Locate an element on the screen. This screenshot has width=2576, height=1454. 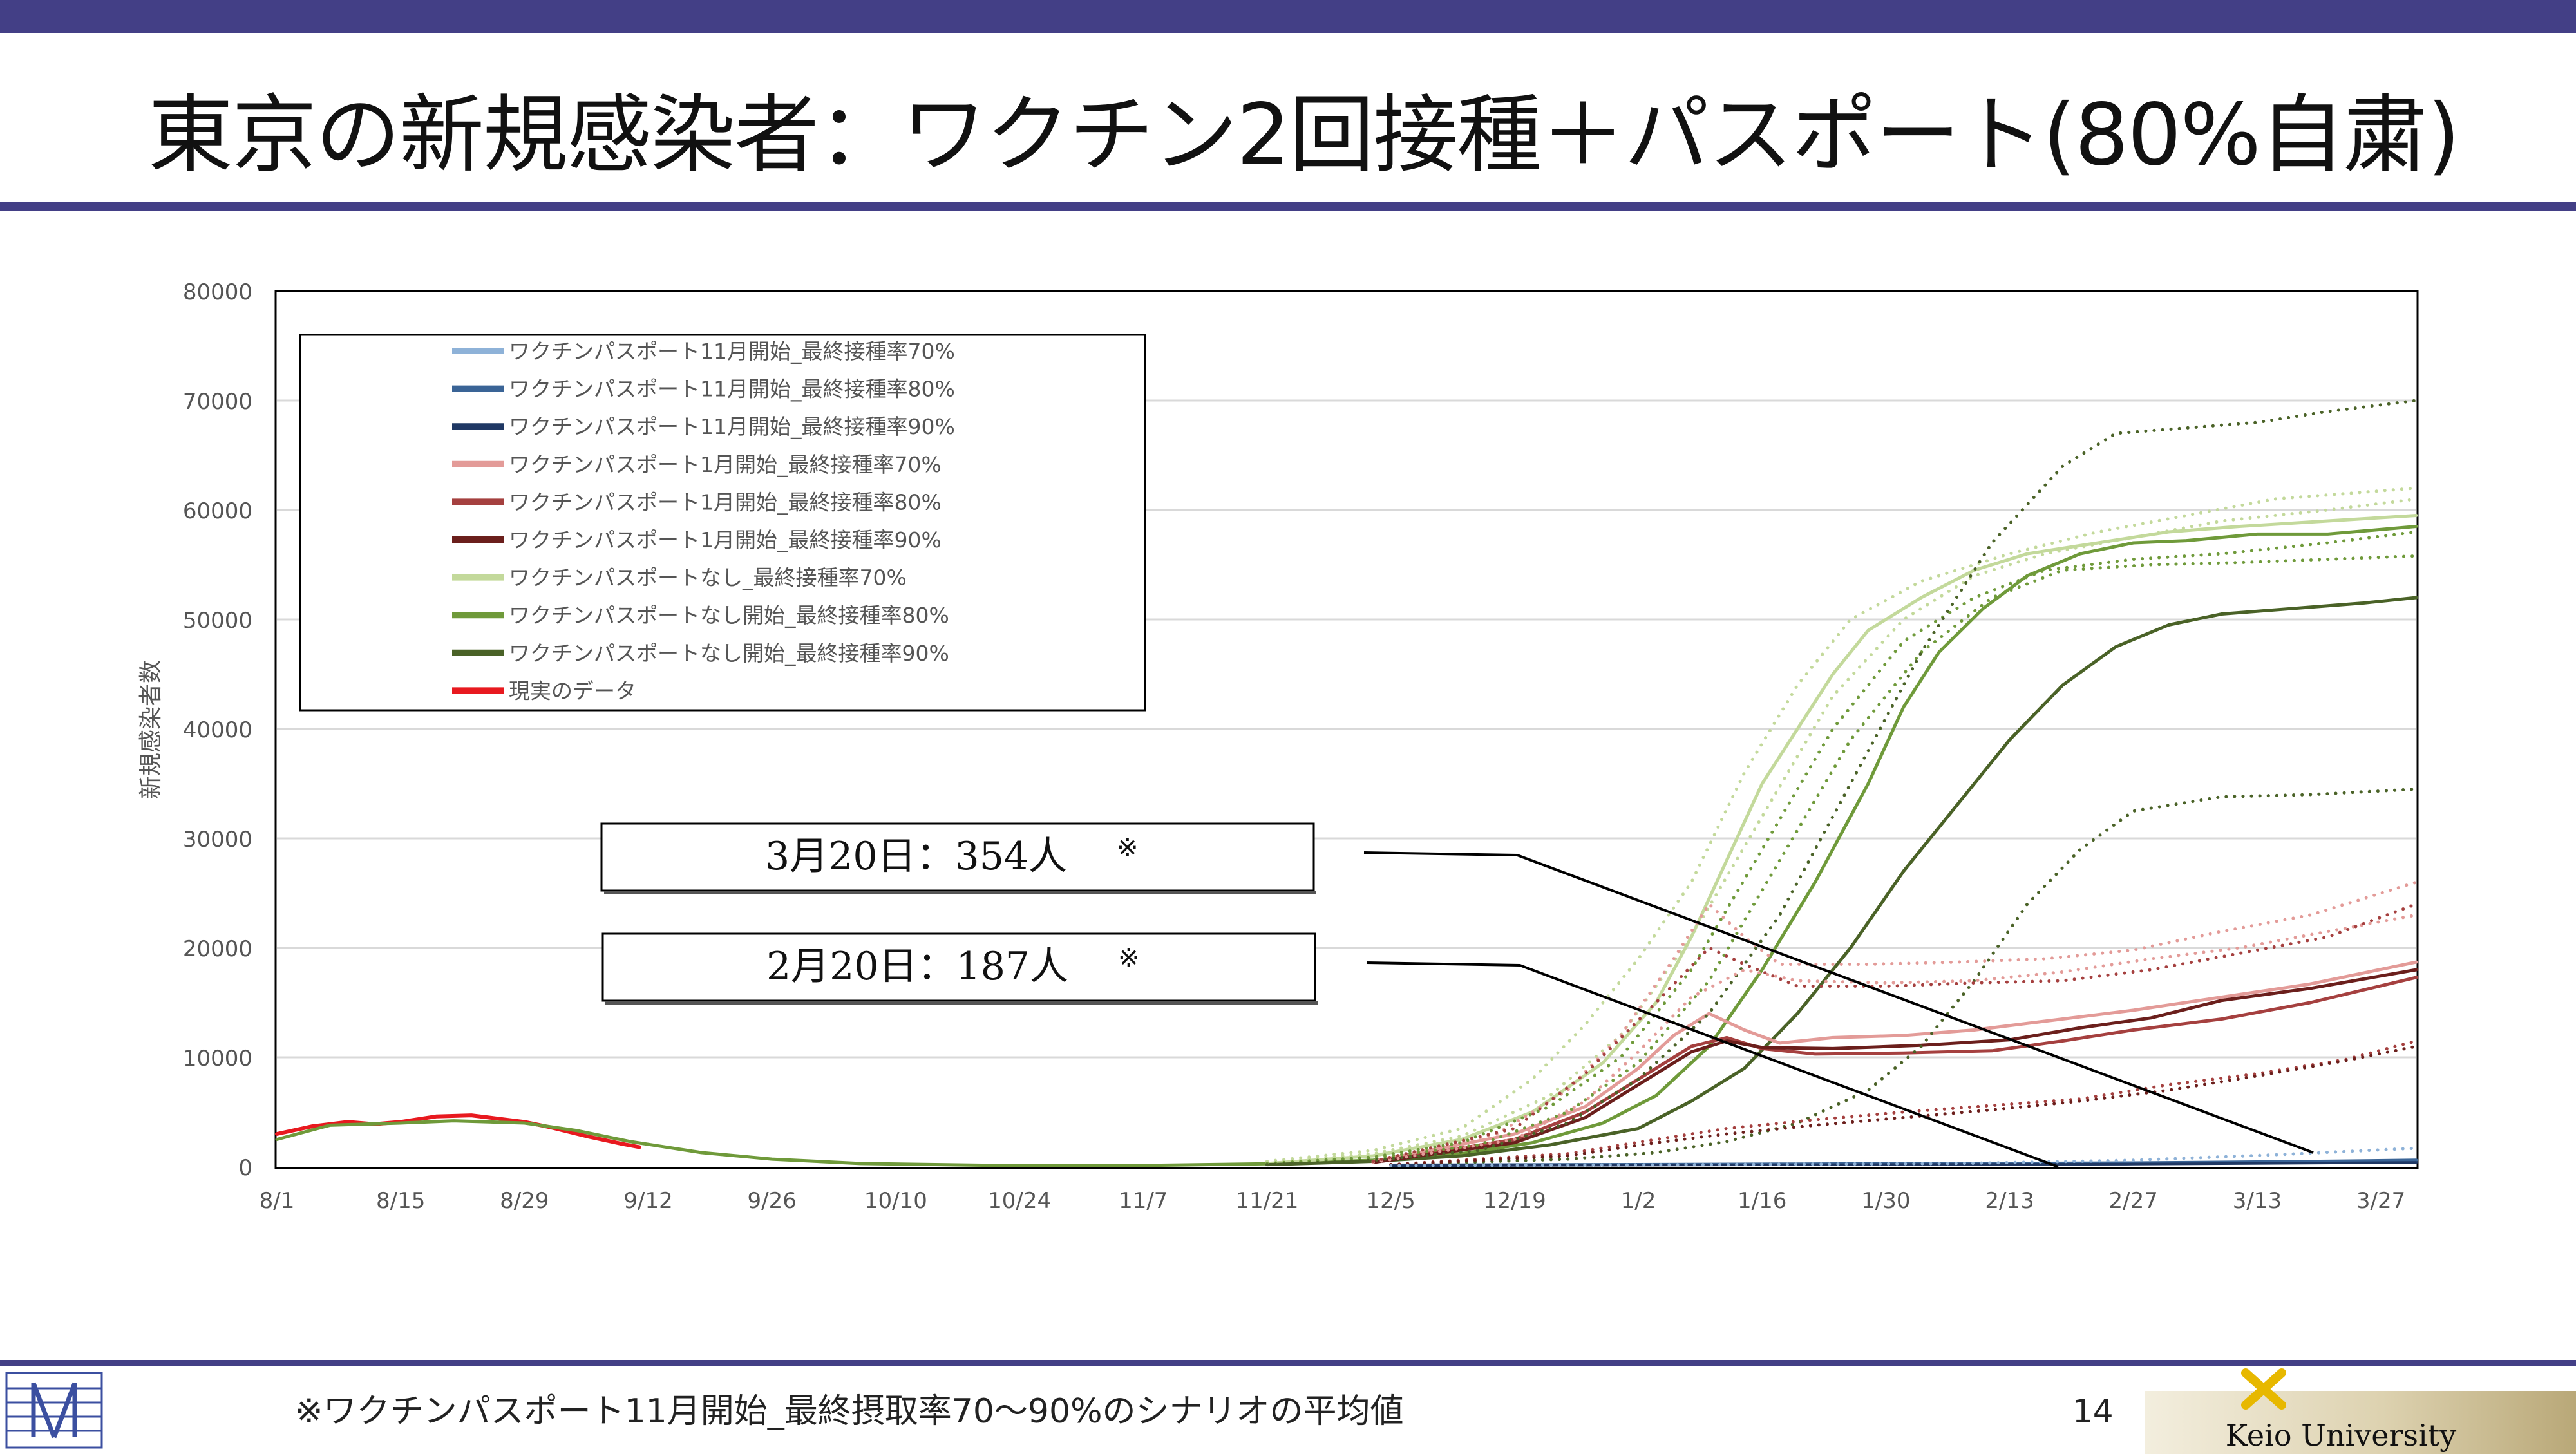
legend-label: ワクチンパスポート1月開始_最終接種率90% is located at coordinates (725, 539).